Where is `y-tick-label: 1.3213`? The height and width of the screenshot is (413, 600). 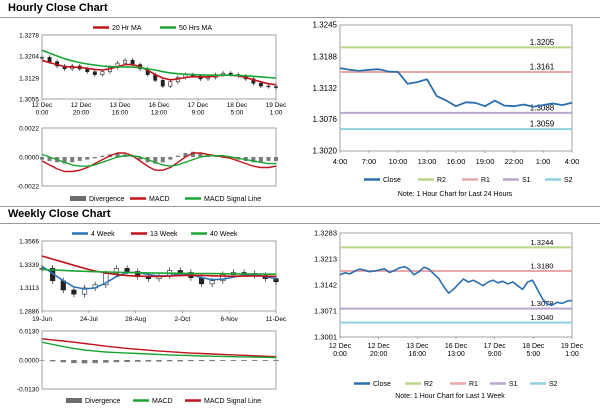
y-tick-label: 1.3213 is located at coordinates (325, 258).